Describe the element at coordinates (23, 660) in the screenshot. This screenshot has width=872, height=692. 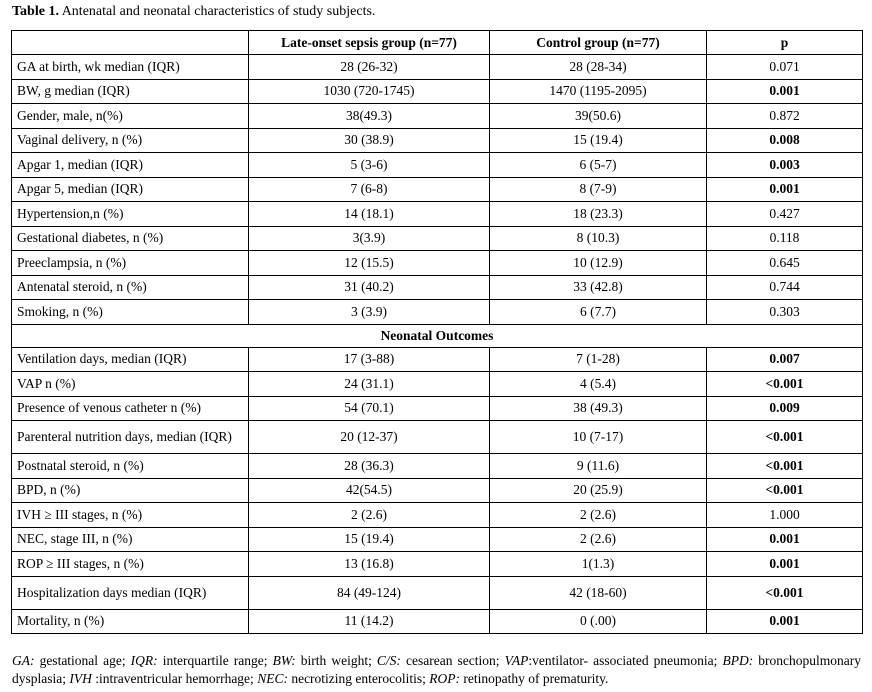
I see `footnote-abbreviation: GA:` at that location.